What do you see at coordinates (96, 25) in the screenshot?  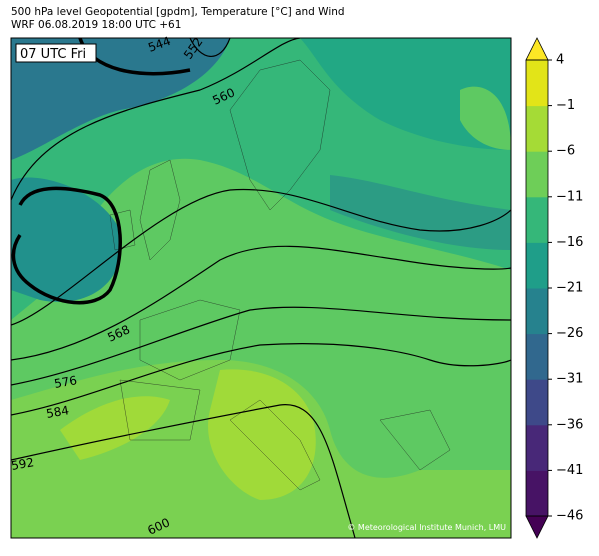 I see `title-line-2: WRF 06.08.2019 18:00 UTC +61` at bounding box center [96, 25].